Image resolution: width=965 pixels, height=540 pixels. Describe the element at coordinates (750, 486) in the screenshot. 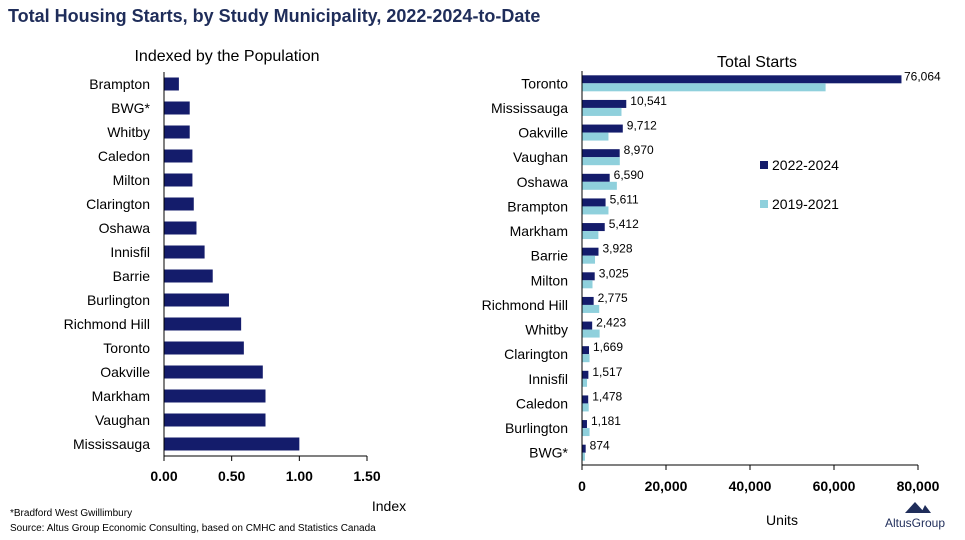

I see `x-tick-label-40,000: 40,000` at that location.